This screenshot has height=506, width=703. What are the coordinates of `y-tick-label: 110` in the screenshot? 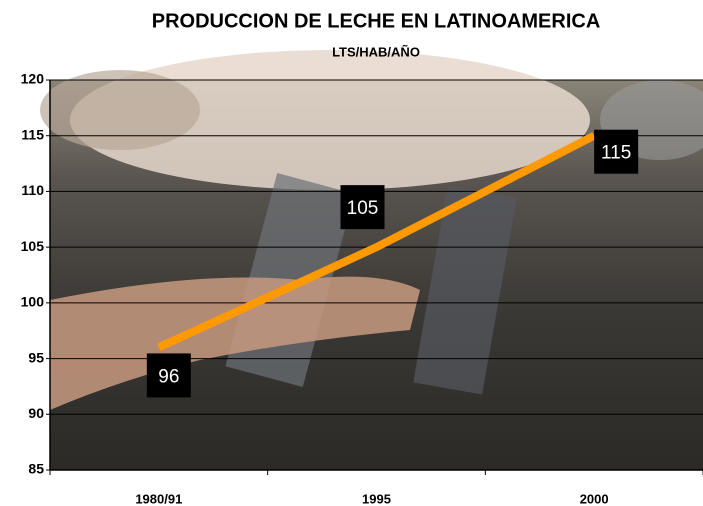 It's located at (32, 190).